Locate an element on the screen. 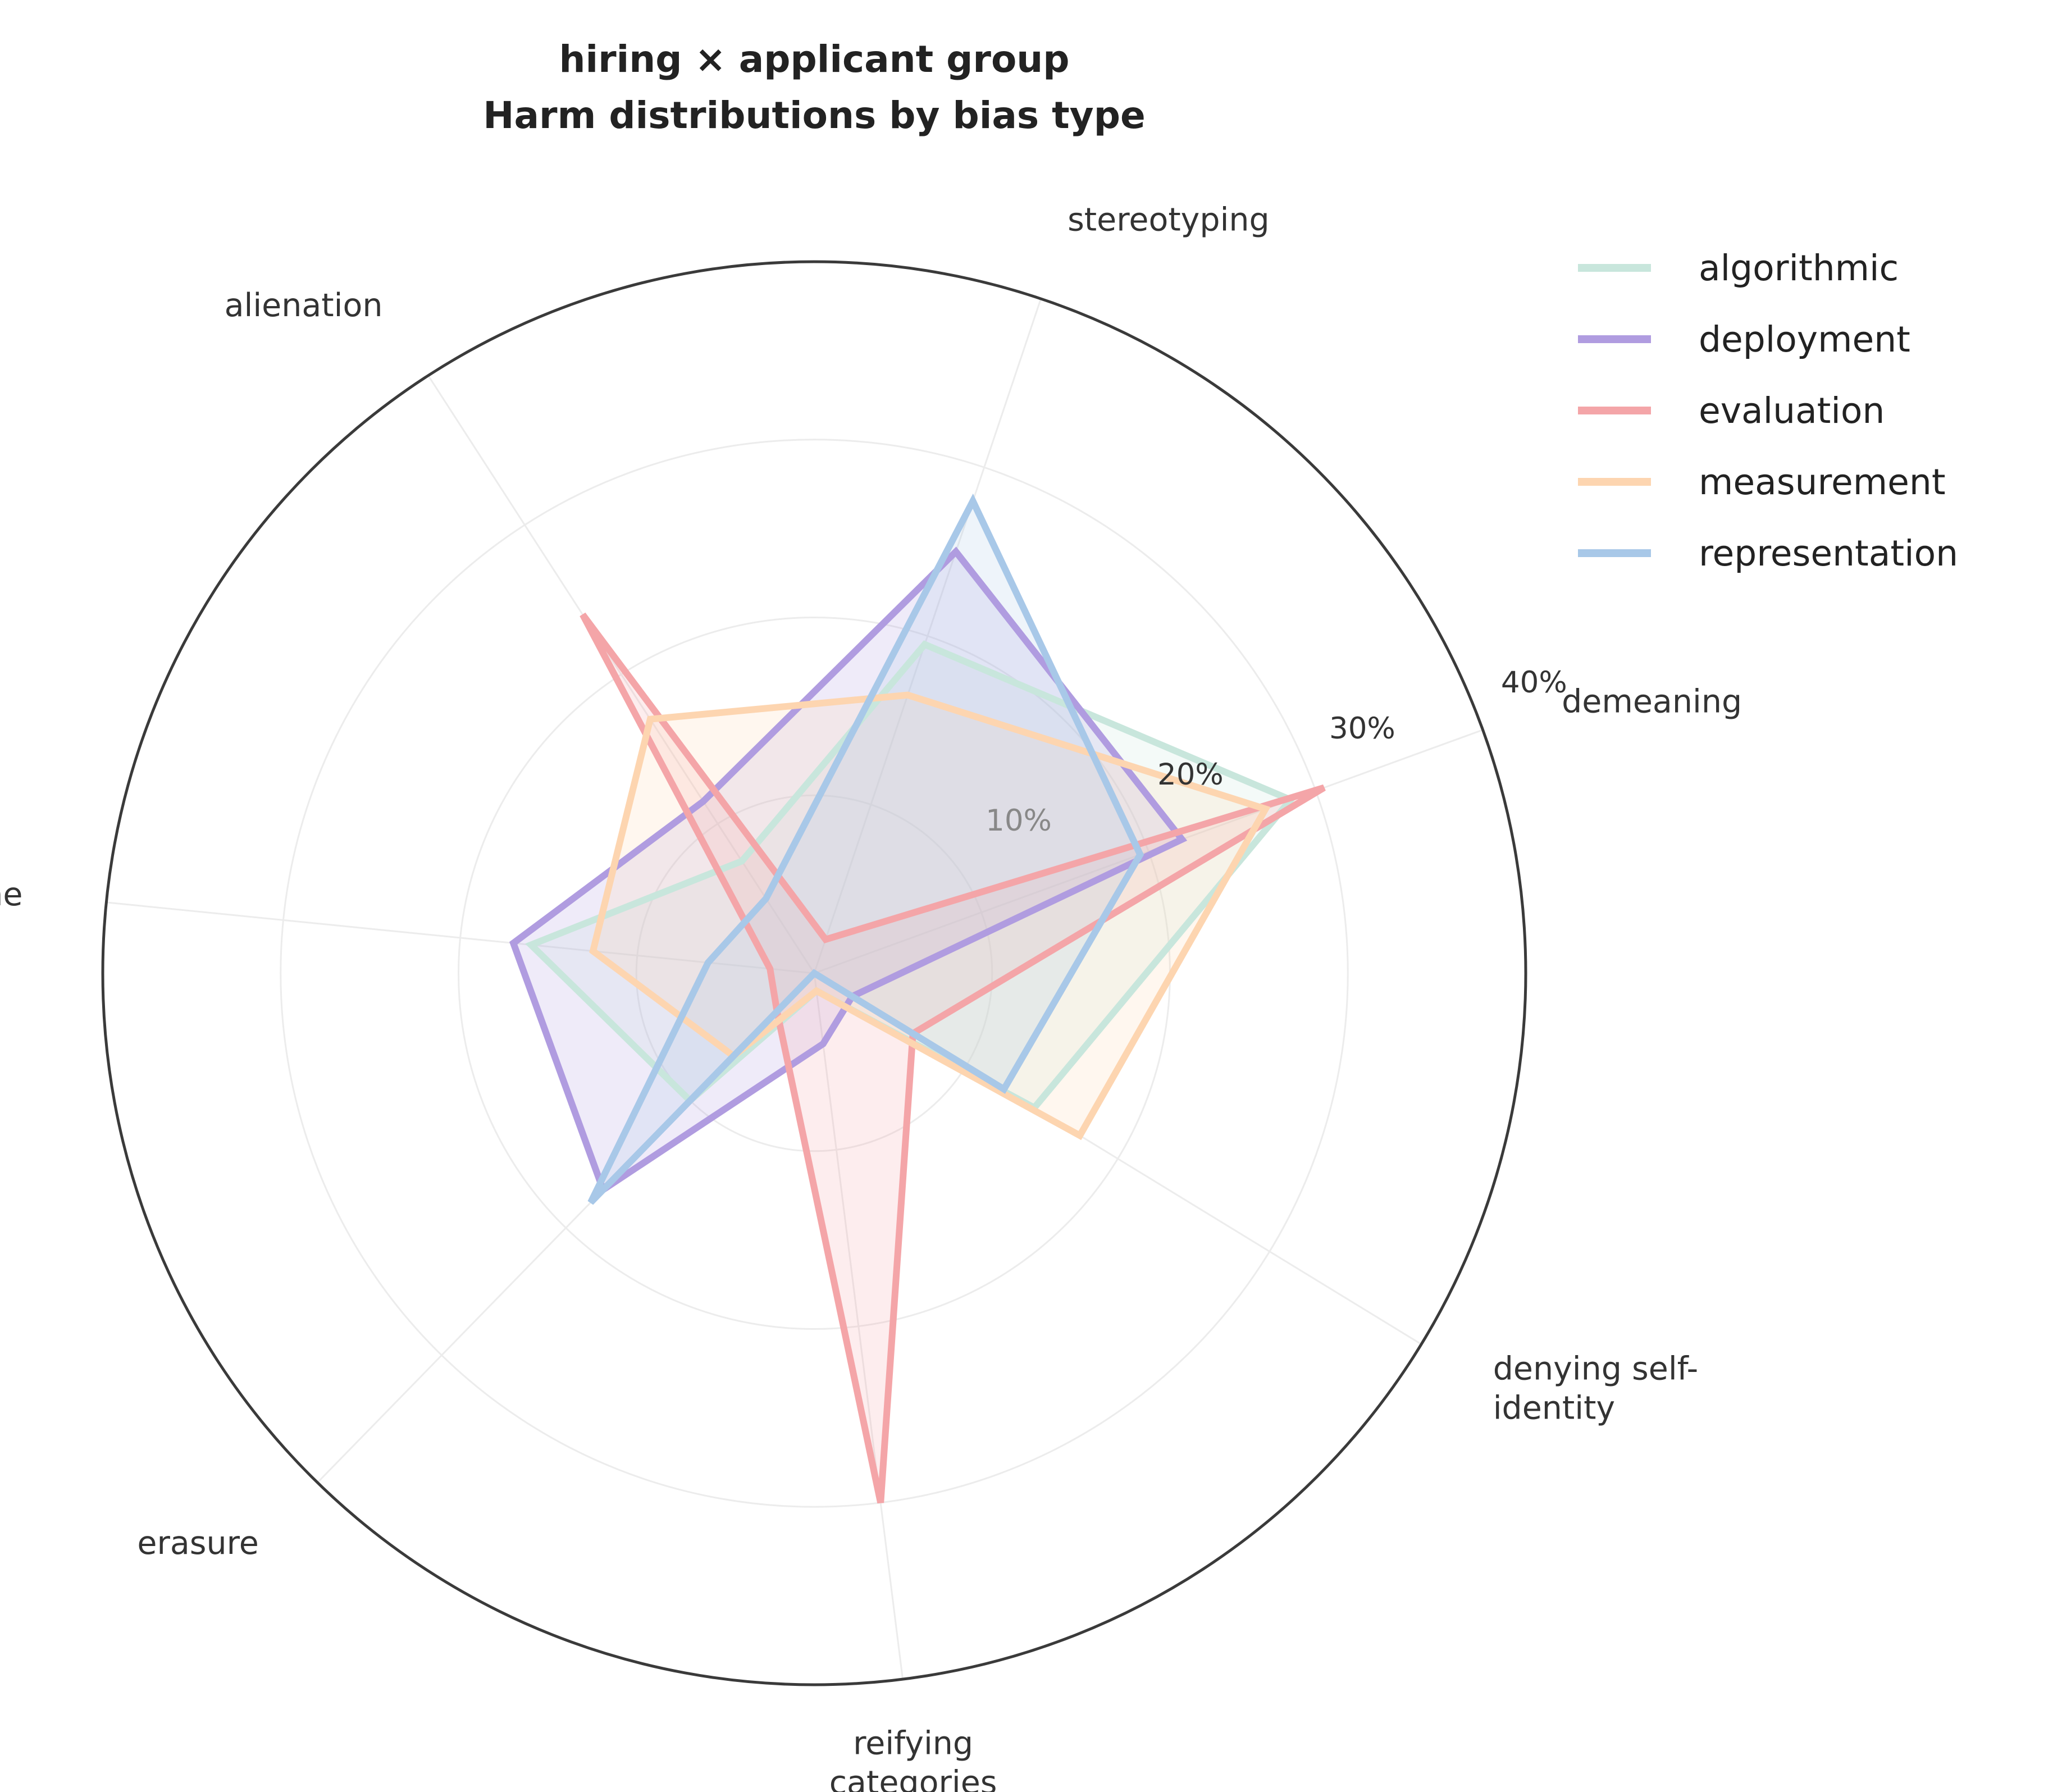 This screenshot has width=2071, height=1792. legend-label-measurement: measurement is located at coordinates (1822, 482).